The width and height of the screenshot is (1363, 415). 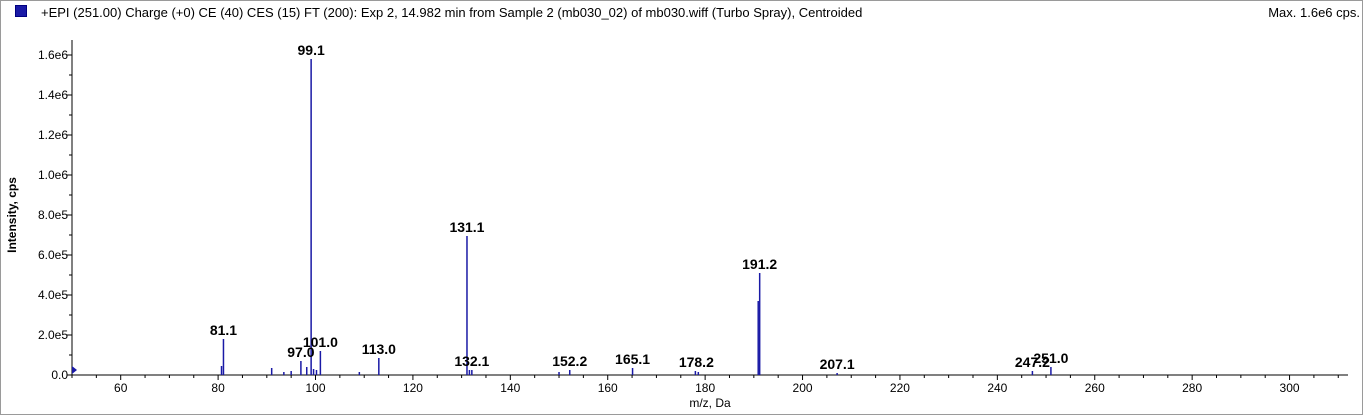 What do you see at coordinates (320, 342) in the screenshot?
I see `peak-label: 101.0` at bounding box center [320, 342].